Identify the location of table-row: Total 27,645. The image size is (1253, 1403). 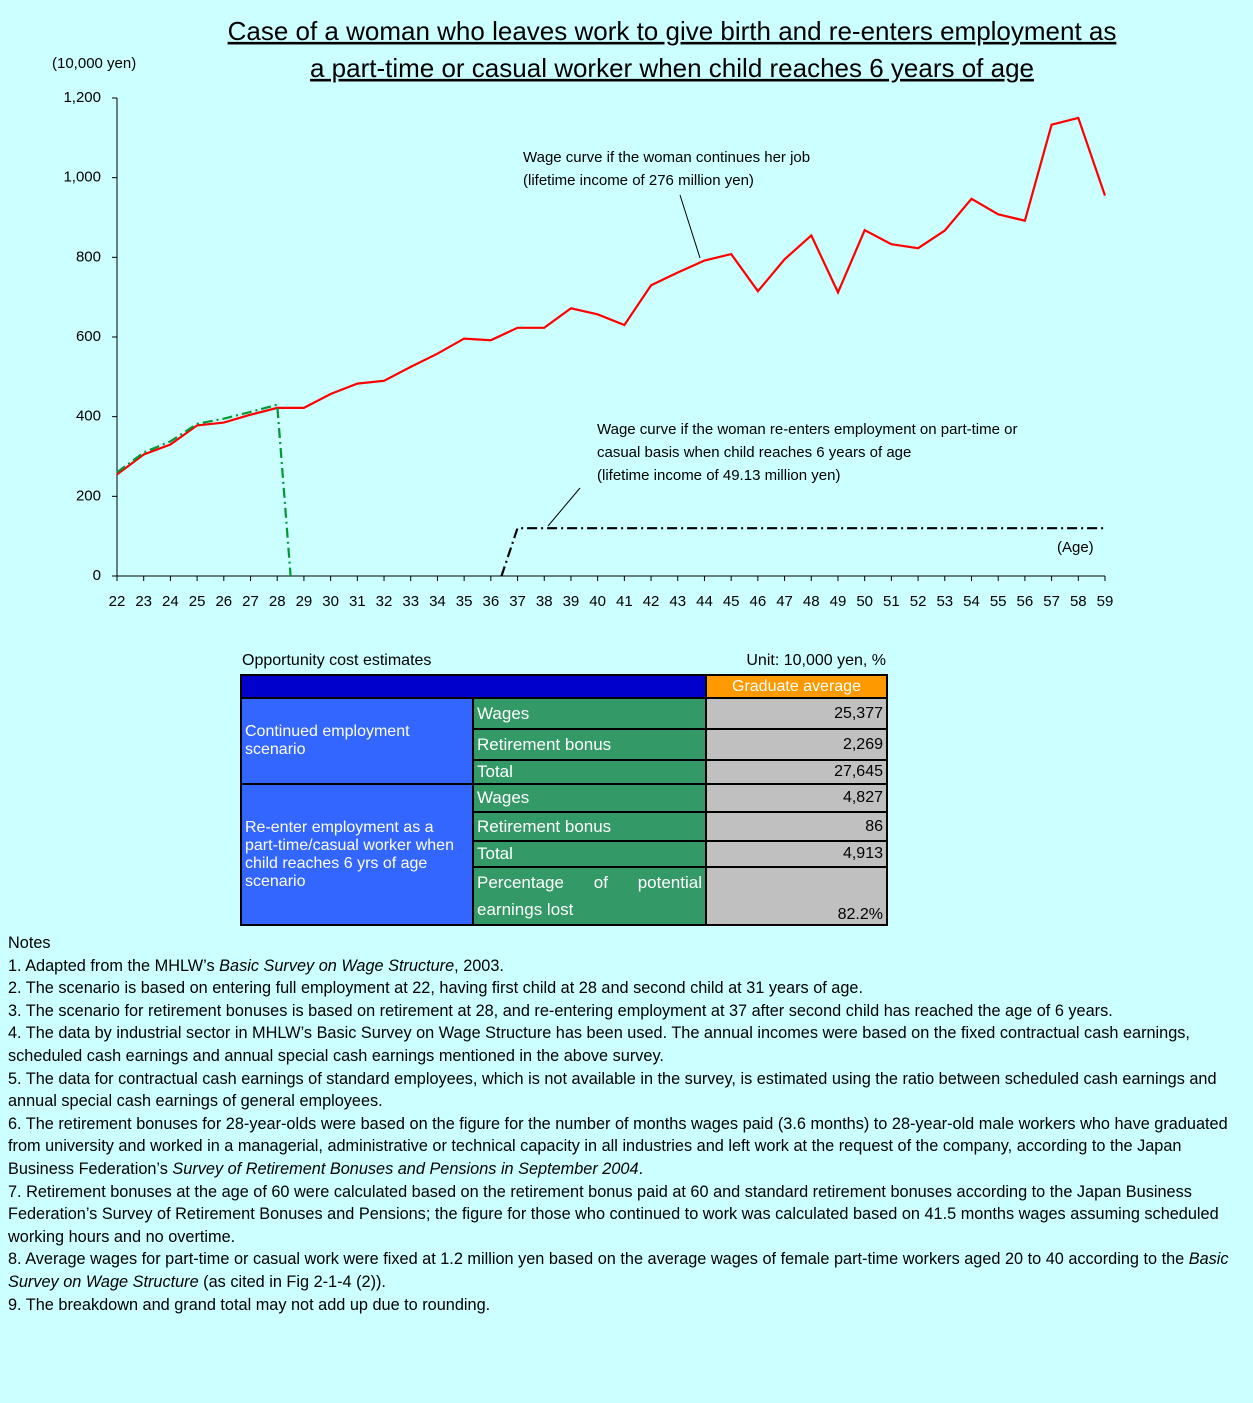
(564, 772).